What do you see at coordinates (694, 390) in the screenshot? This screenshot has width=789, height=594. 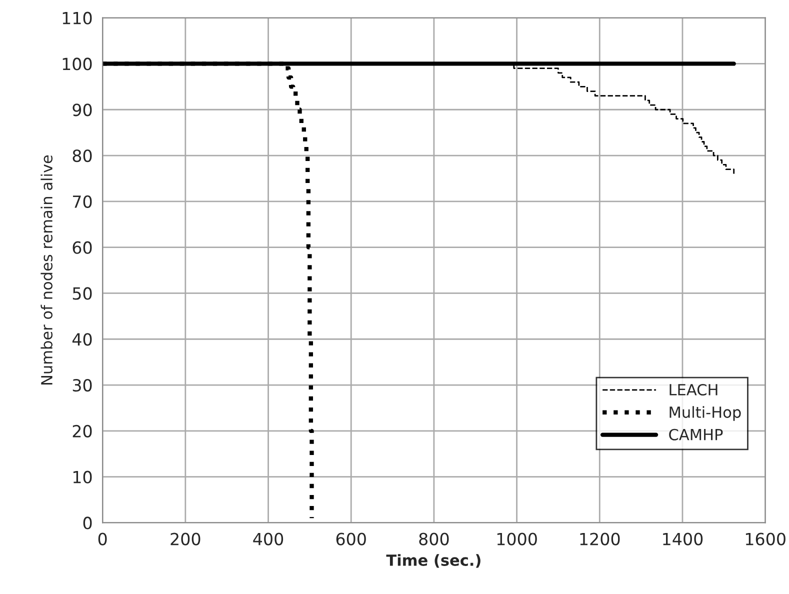 I see `legend-label: LEACH` at bounding box center [694, 390].